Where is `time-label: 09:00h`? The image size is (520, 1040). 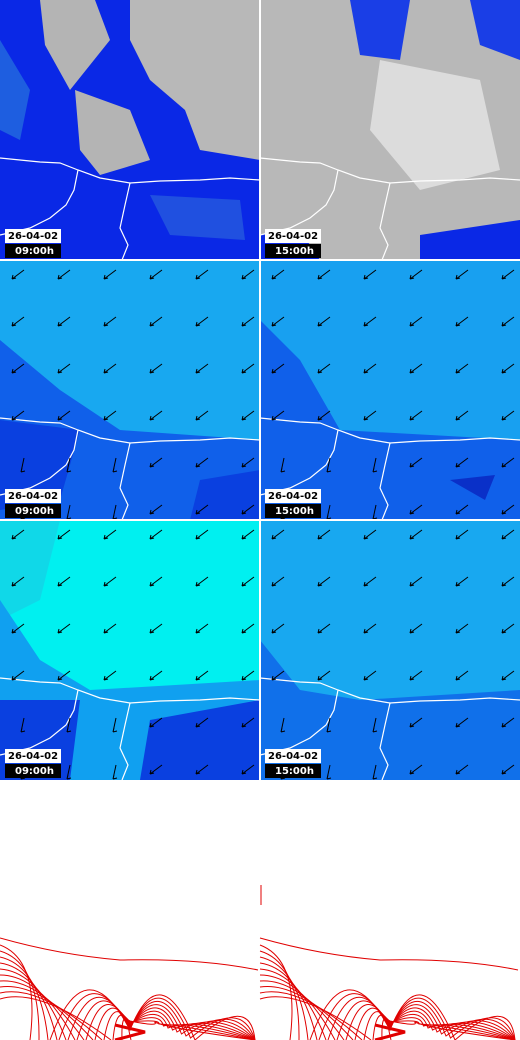
time-label: 09:00h is located at coordinates (34, 511).